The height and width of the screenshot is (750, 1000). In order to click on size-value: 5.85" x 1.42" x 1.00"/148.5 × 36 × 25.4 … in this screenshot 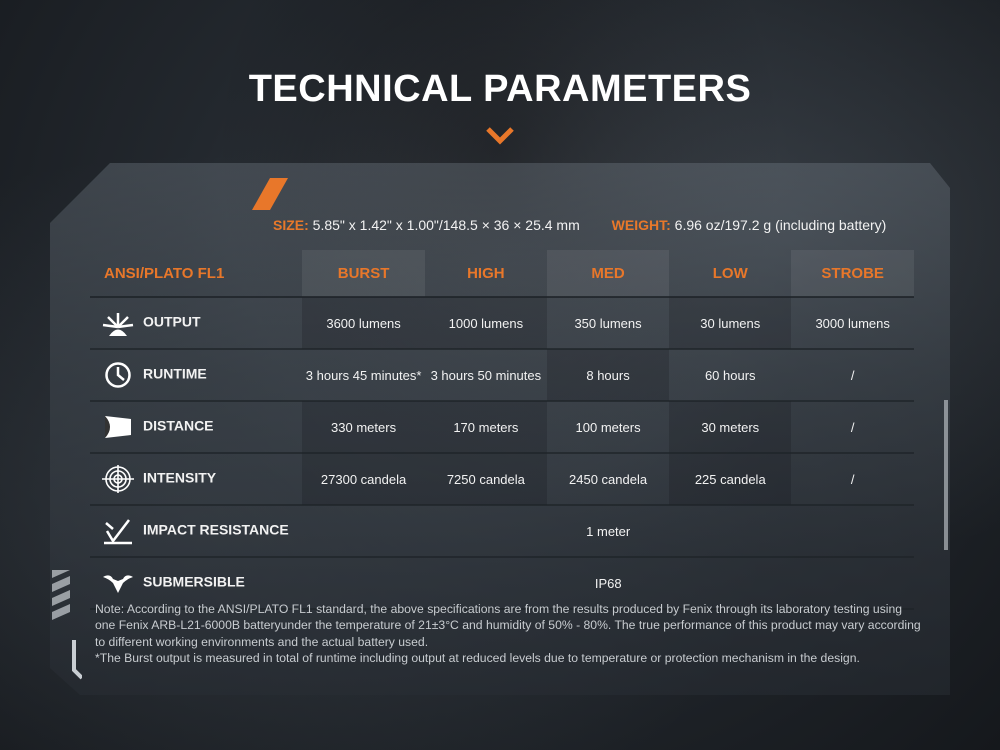, I will do `click(446, 225)`.